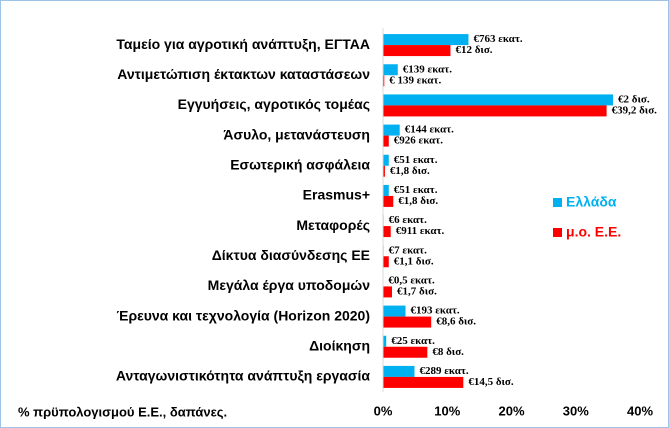  Describe the element at coordinates (122, 411) in the screenshot. I see `x-axis-label: % πρϋπολογισμού Ε.Ε., δαπάνες.` at that location.